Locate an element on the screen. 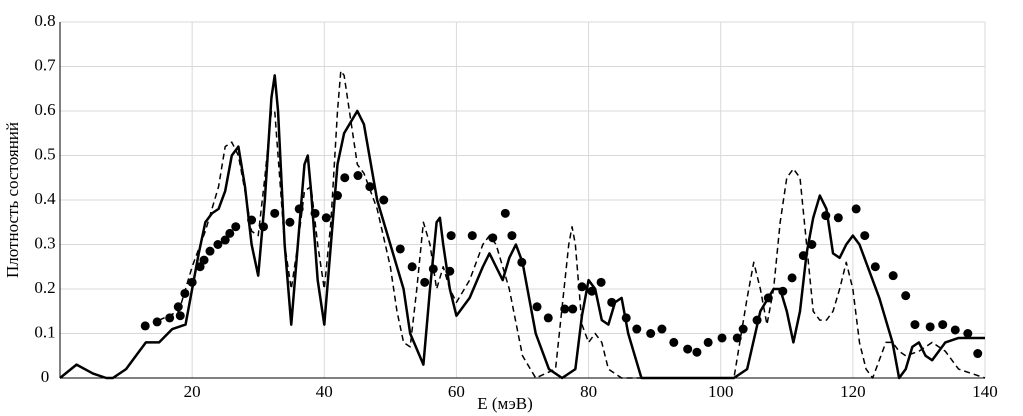 This screenshot has width=1023, height=416. x-tick-label: 120 is located at coordinates (853, 391).